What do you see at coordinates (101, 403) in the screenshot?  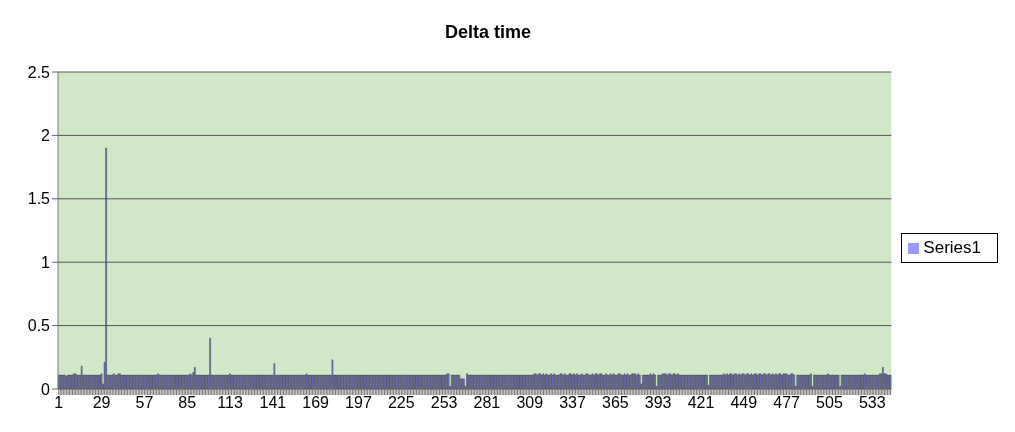 I see `x-tick-label: 29` at bounding box center [101, 403].